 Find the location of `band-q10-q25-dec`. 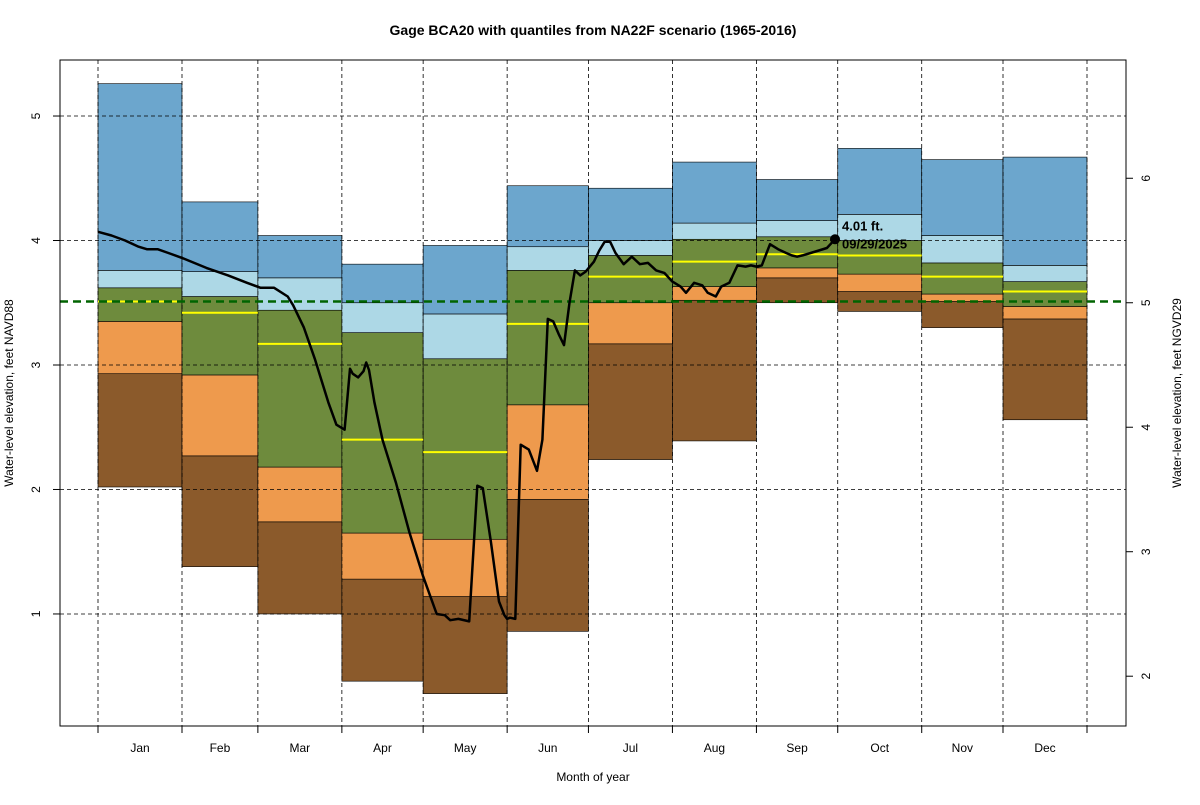

band-q10-q25-dec is located at coordinates (1045, 313).